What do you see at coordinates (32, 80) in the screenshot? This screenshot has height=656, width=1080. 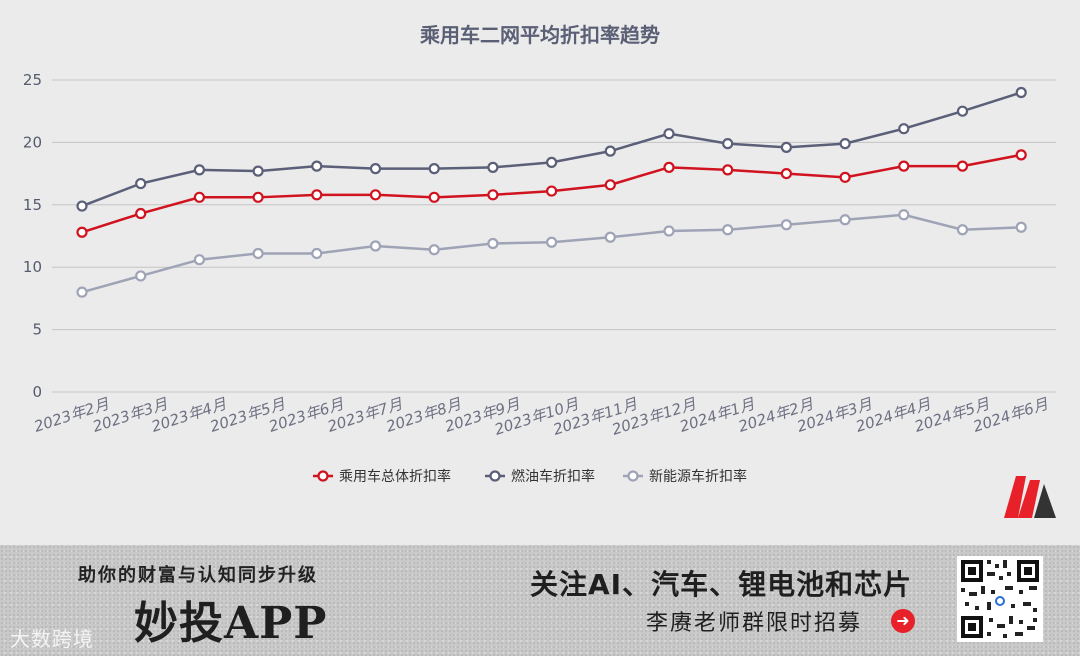 I see `y-tick-label: 25` at bounding box center [32, 80].